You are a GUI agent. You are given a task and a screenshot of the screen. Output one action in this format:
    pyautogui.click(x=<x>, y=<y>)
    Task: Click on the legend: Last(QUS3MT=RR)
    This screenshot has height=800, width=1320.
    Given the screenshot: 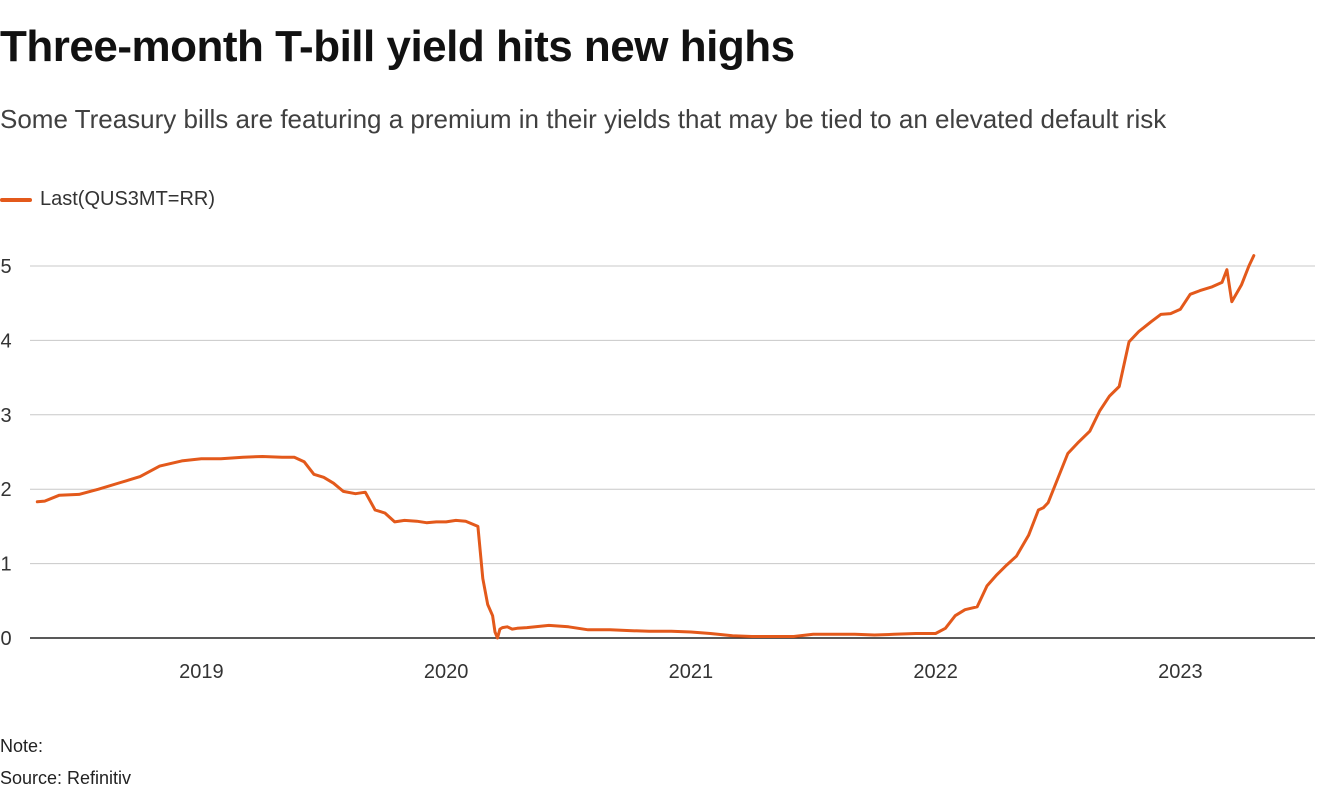 What is the action you would take?
    pyautogui.click(x=107, y=199)
    